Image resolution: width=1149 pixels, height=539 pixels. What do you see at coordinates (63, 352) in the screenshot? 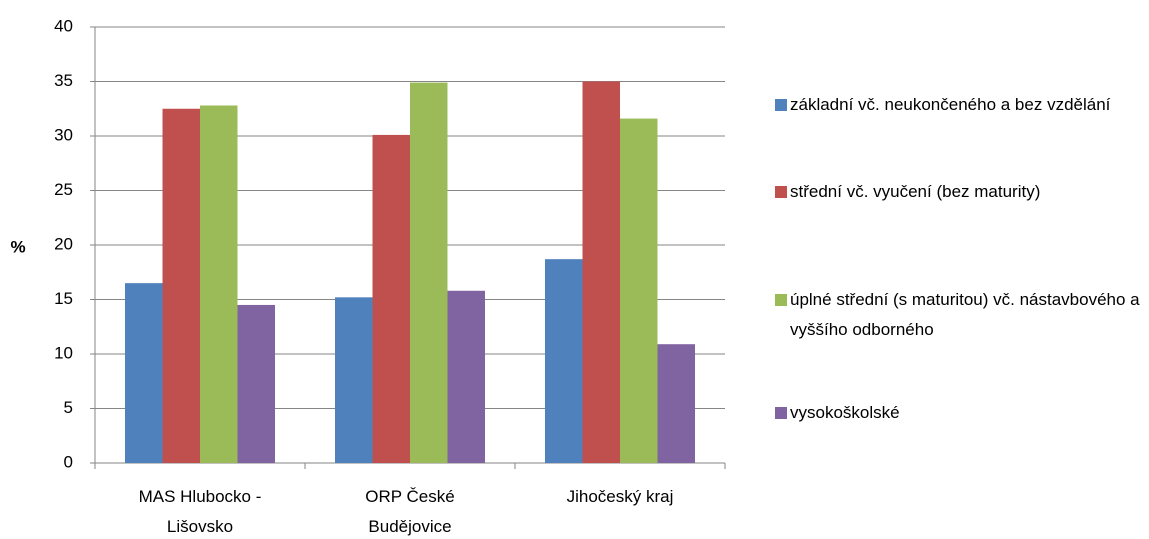
I see `y-tick-label: 10` at bounding box center [63, 352].